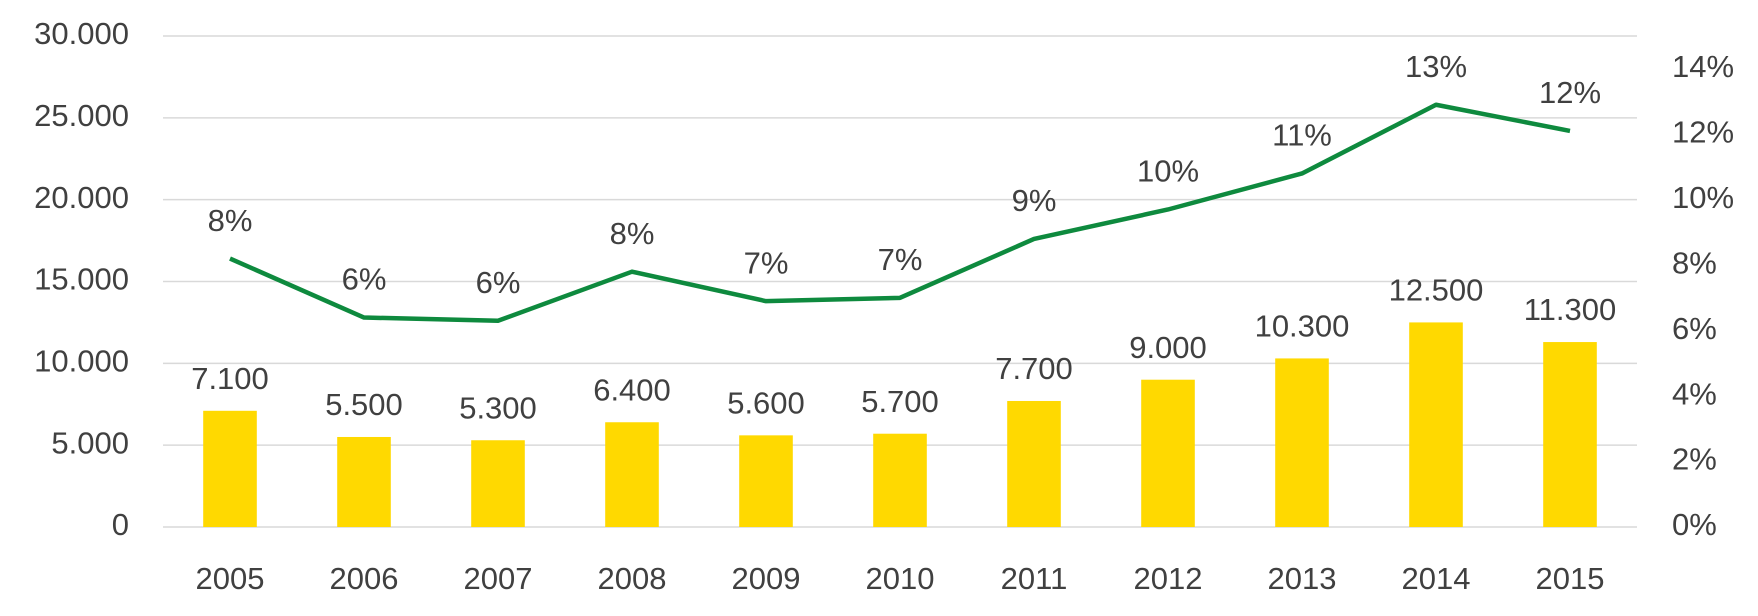 The height and width of the screenshot is (616, 1758). What do you see at coordinates (90, 442) in the screenshot?
I see `y-tick-label: 5.000` at bounding box center [90, 442].